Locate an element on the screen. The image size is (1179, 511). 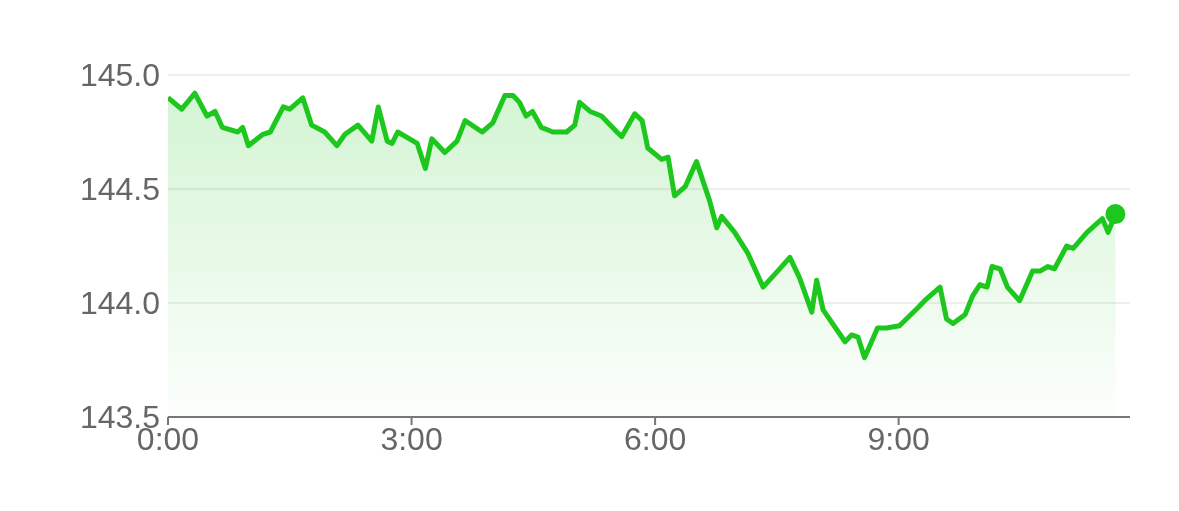
y-tick-label: 145.0 is located at coordinates (119, 75).